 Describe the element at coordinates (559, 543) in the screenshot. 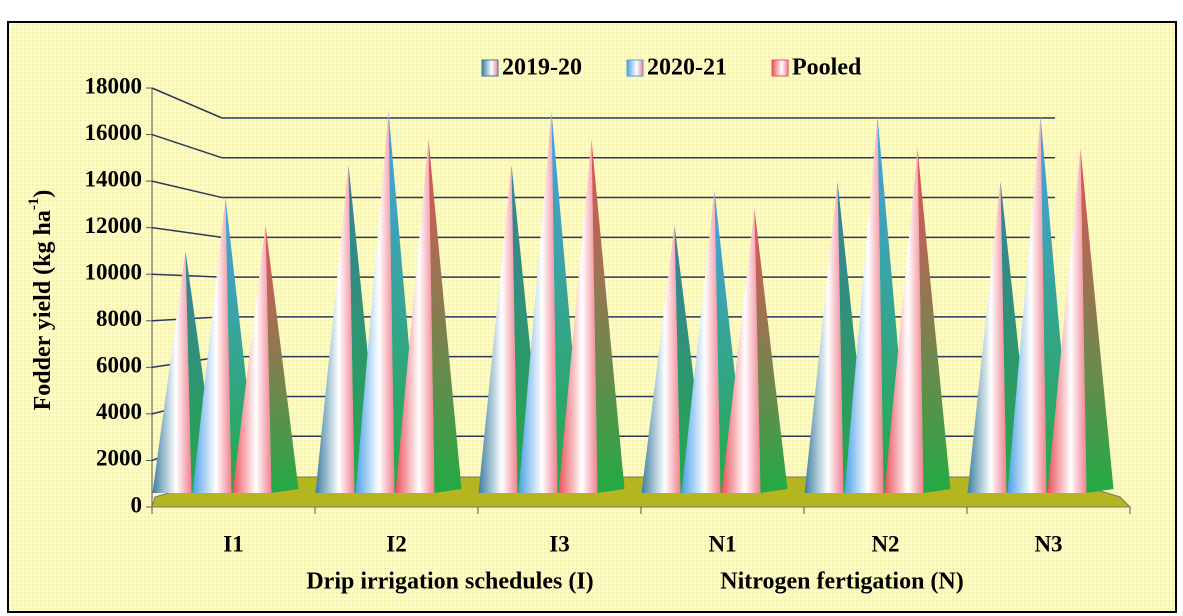

I see `x-tick-label: I3` at that location.